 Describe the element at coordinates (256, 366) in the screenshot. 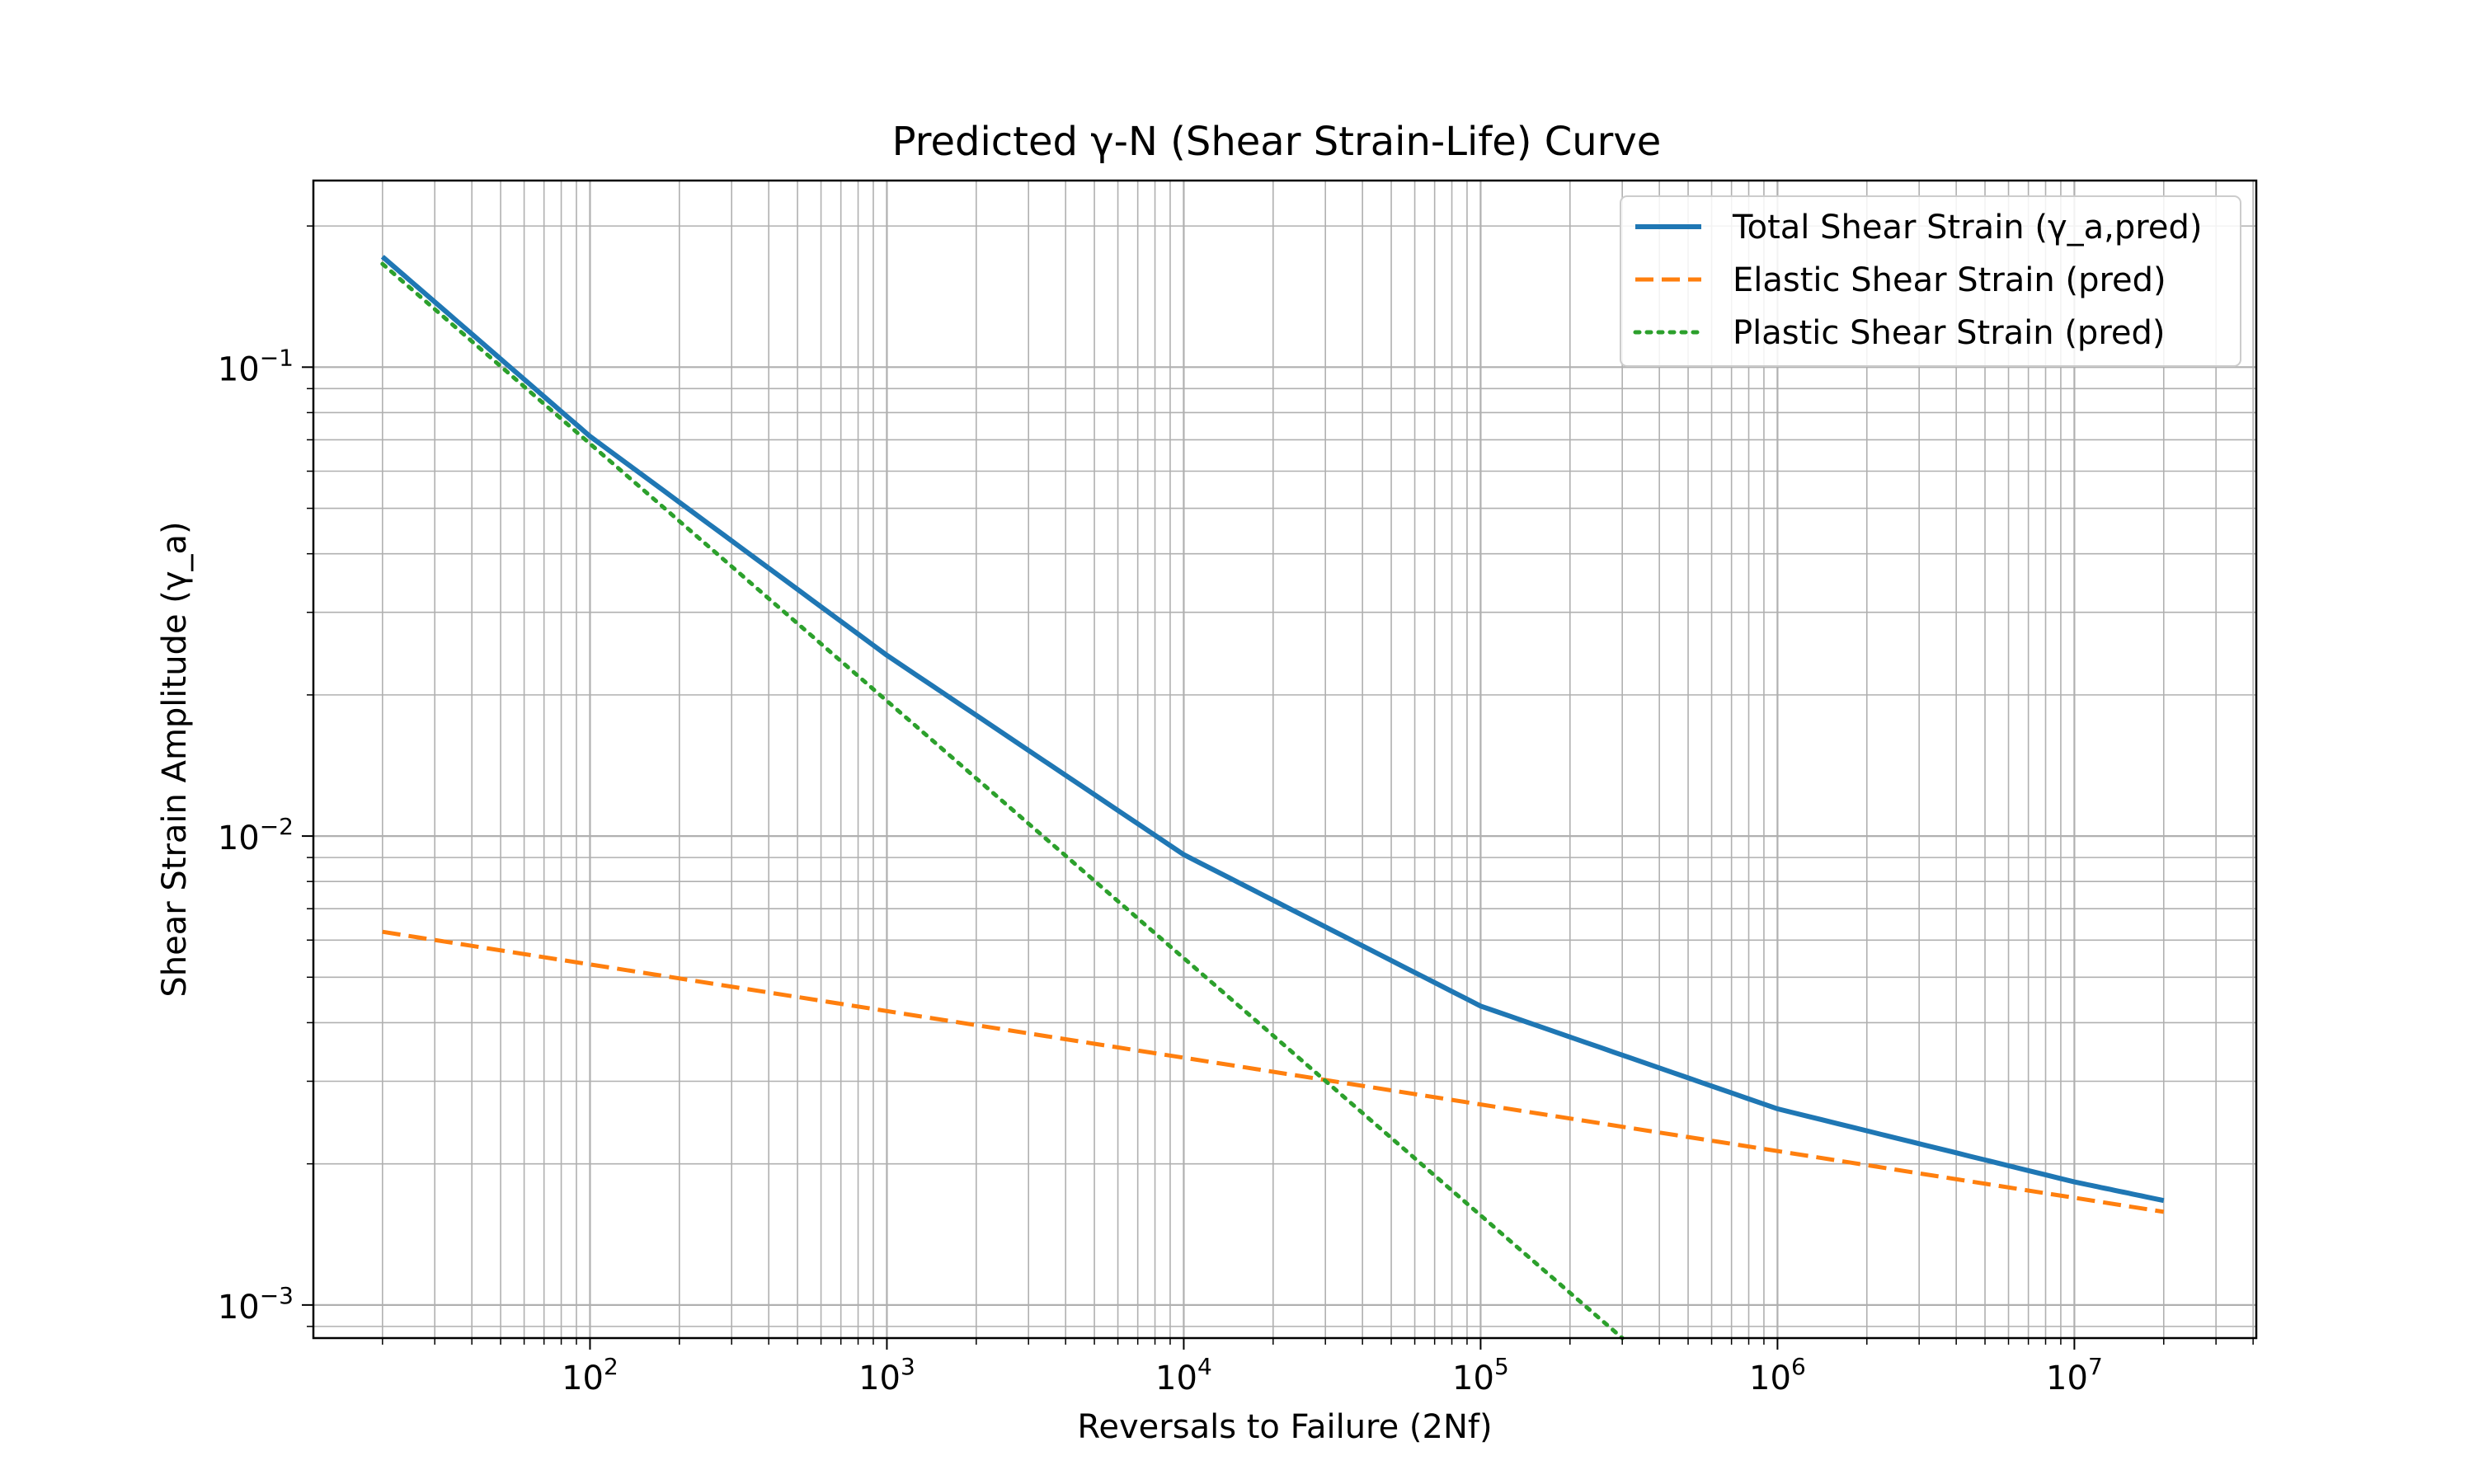

I see `y-tick-label: 10⁻¹` at that location.